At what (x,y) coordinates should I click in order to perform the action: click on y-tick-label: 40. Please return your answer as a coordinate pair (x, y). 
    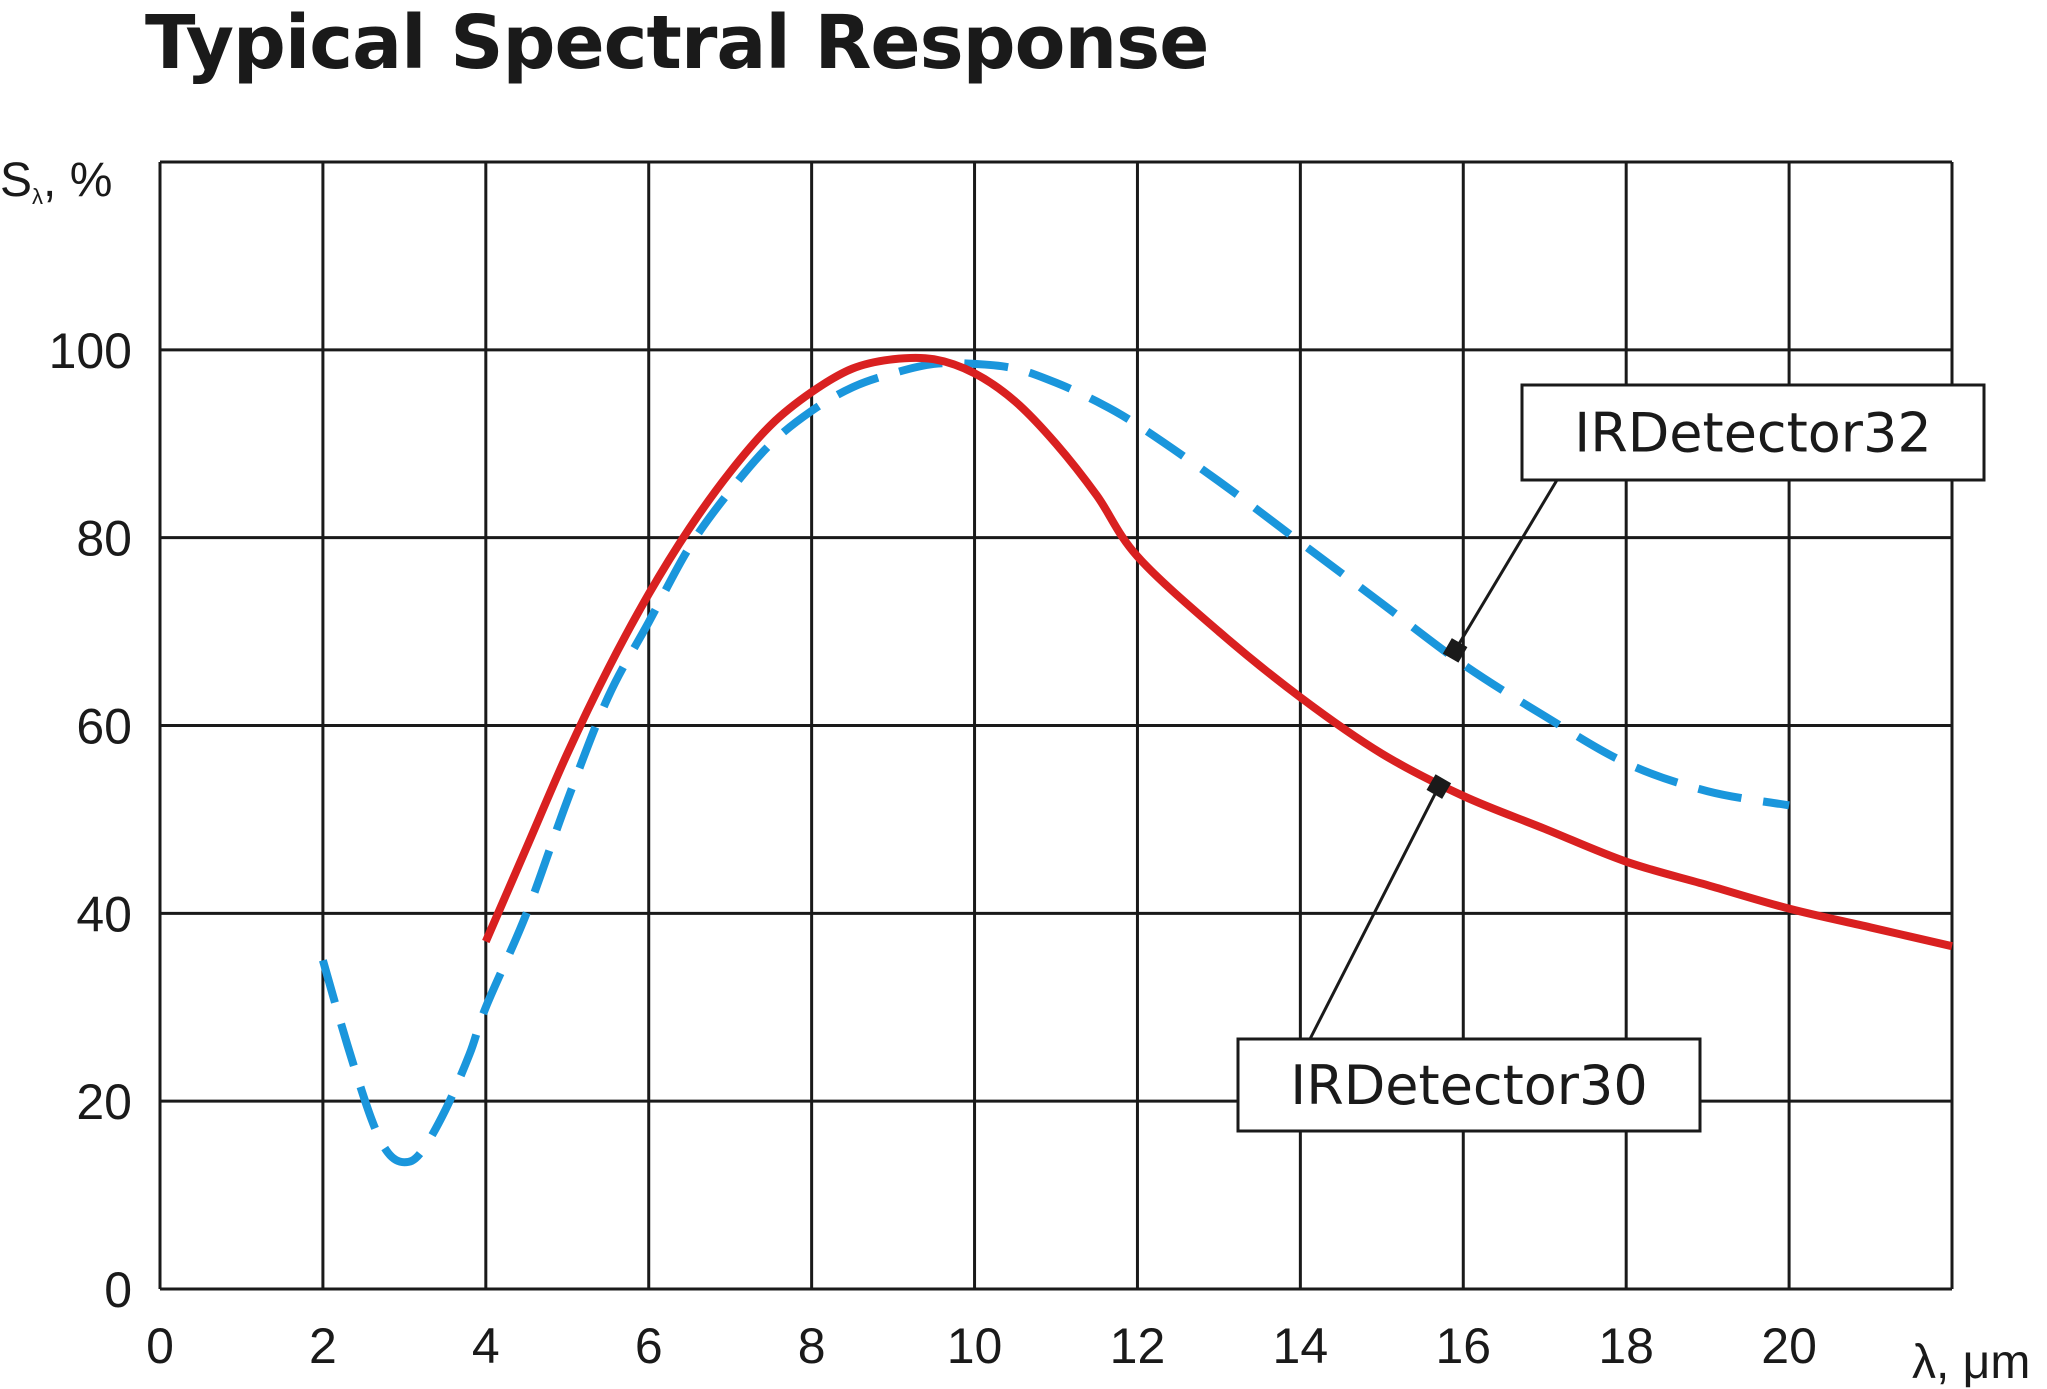
    Looking at the image, I should click on (104, 914).